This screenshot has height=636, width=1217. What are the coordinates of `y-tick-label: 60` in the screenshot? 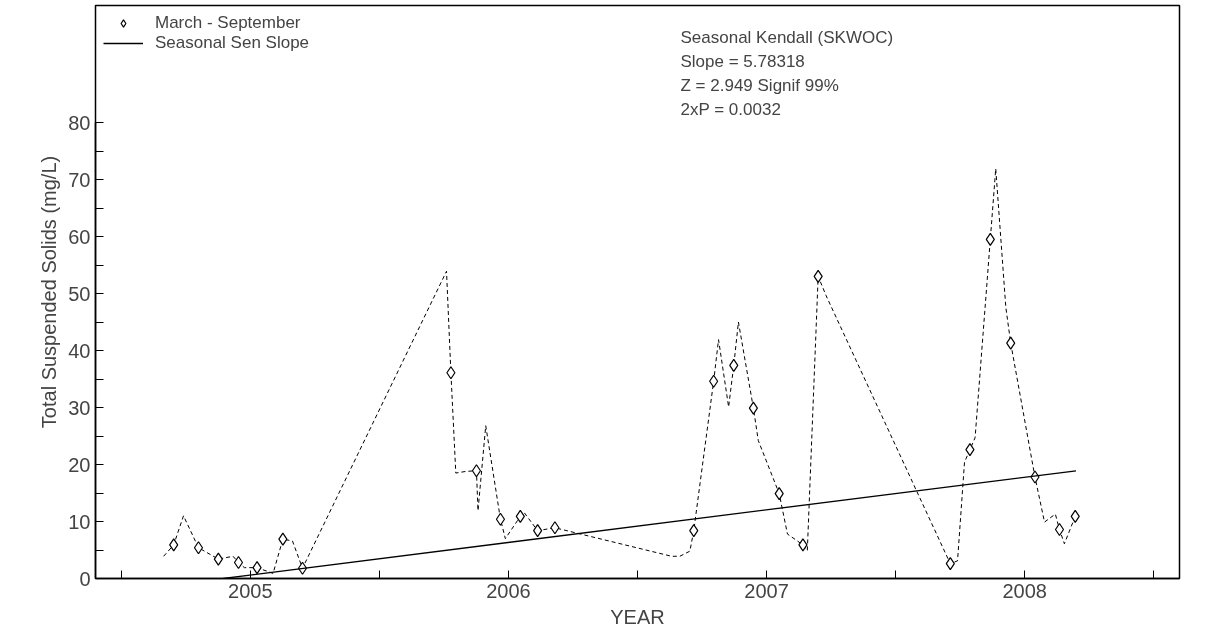 It's located at (79, 236).